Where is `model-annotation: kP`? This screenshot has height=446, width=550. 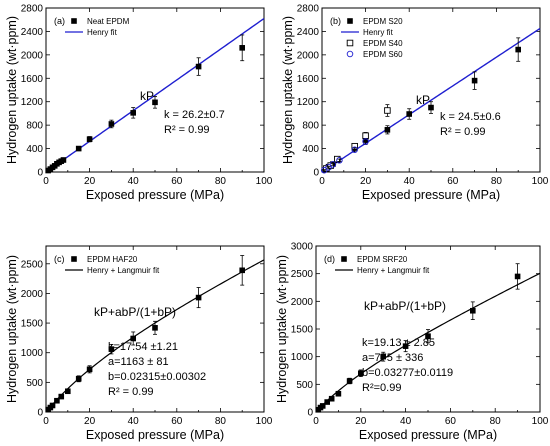
model-annotation: kP is located at coordinates (147, 96).